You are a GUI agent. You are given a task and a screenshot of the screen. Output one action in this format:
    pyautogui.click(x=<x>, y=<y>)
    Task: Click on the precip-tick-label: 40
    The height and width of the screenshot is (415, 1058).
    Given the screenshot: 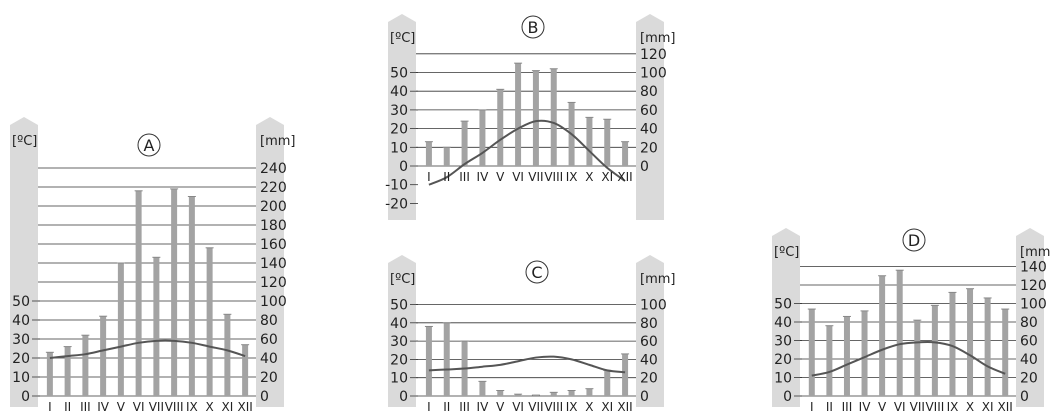 What is the action you would take?
    pyautogui.click(x=649, y=360)
    